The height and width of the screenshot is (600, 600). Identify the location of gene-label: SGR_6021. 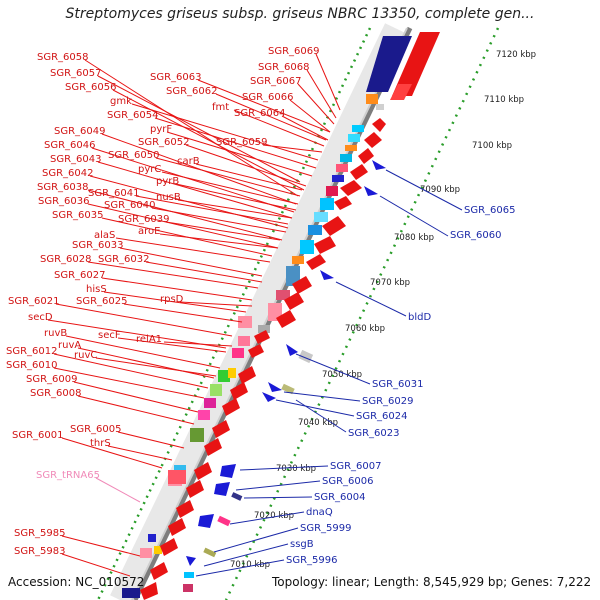
(34, 301).